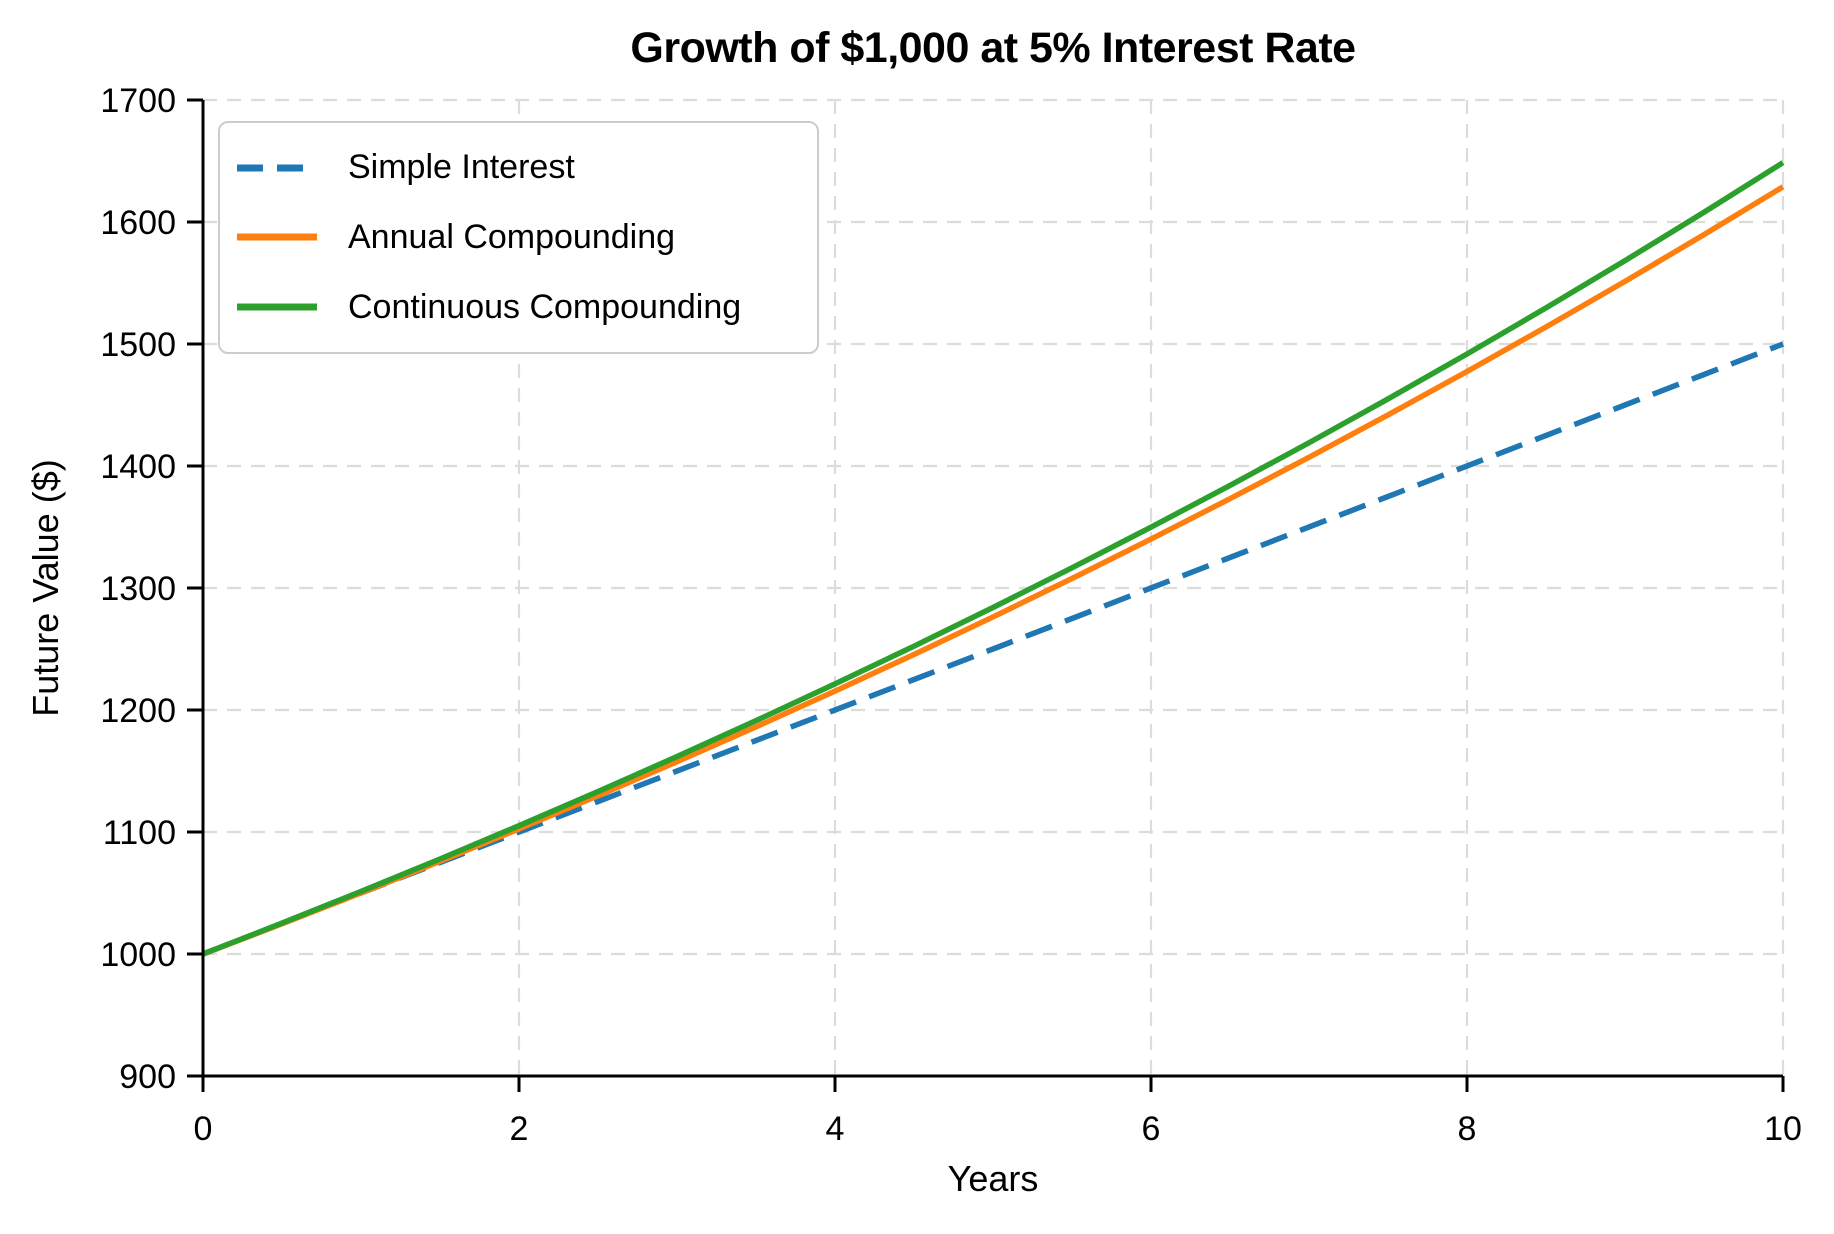 The height and width of the screenshot is (1234, 1834). What do you see at coordinates (1783, 1129) in the screenshot?
I see `x-tick-label: 10` at bounding box center [1783, 1129].